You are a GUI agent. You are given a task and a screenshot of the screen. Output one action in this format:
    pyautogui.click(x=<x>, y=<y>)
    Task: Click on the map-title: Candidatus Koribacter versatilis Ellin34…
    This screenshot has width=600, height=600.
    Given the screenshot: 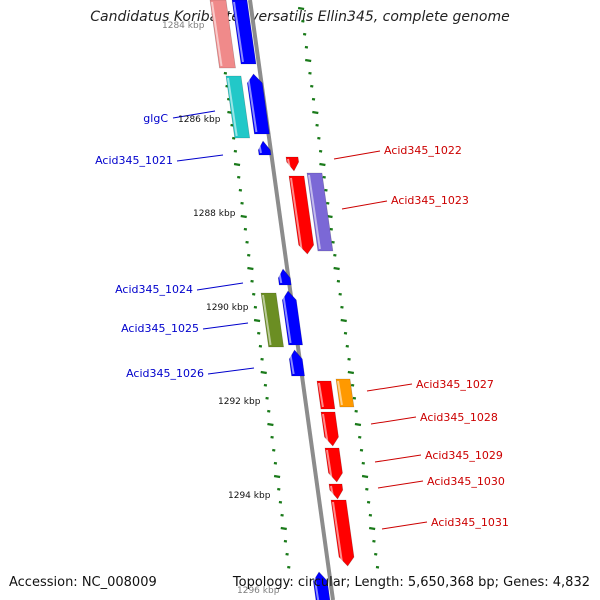 What is the action you would take?
    pyautogui.click(x=300, y=17)
    